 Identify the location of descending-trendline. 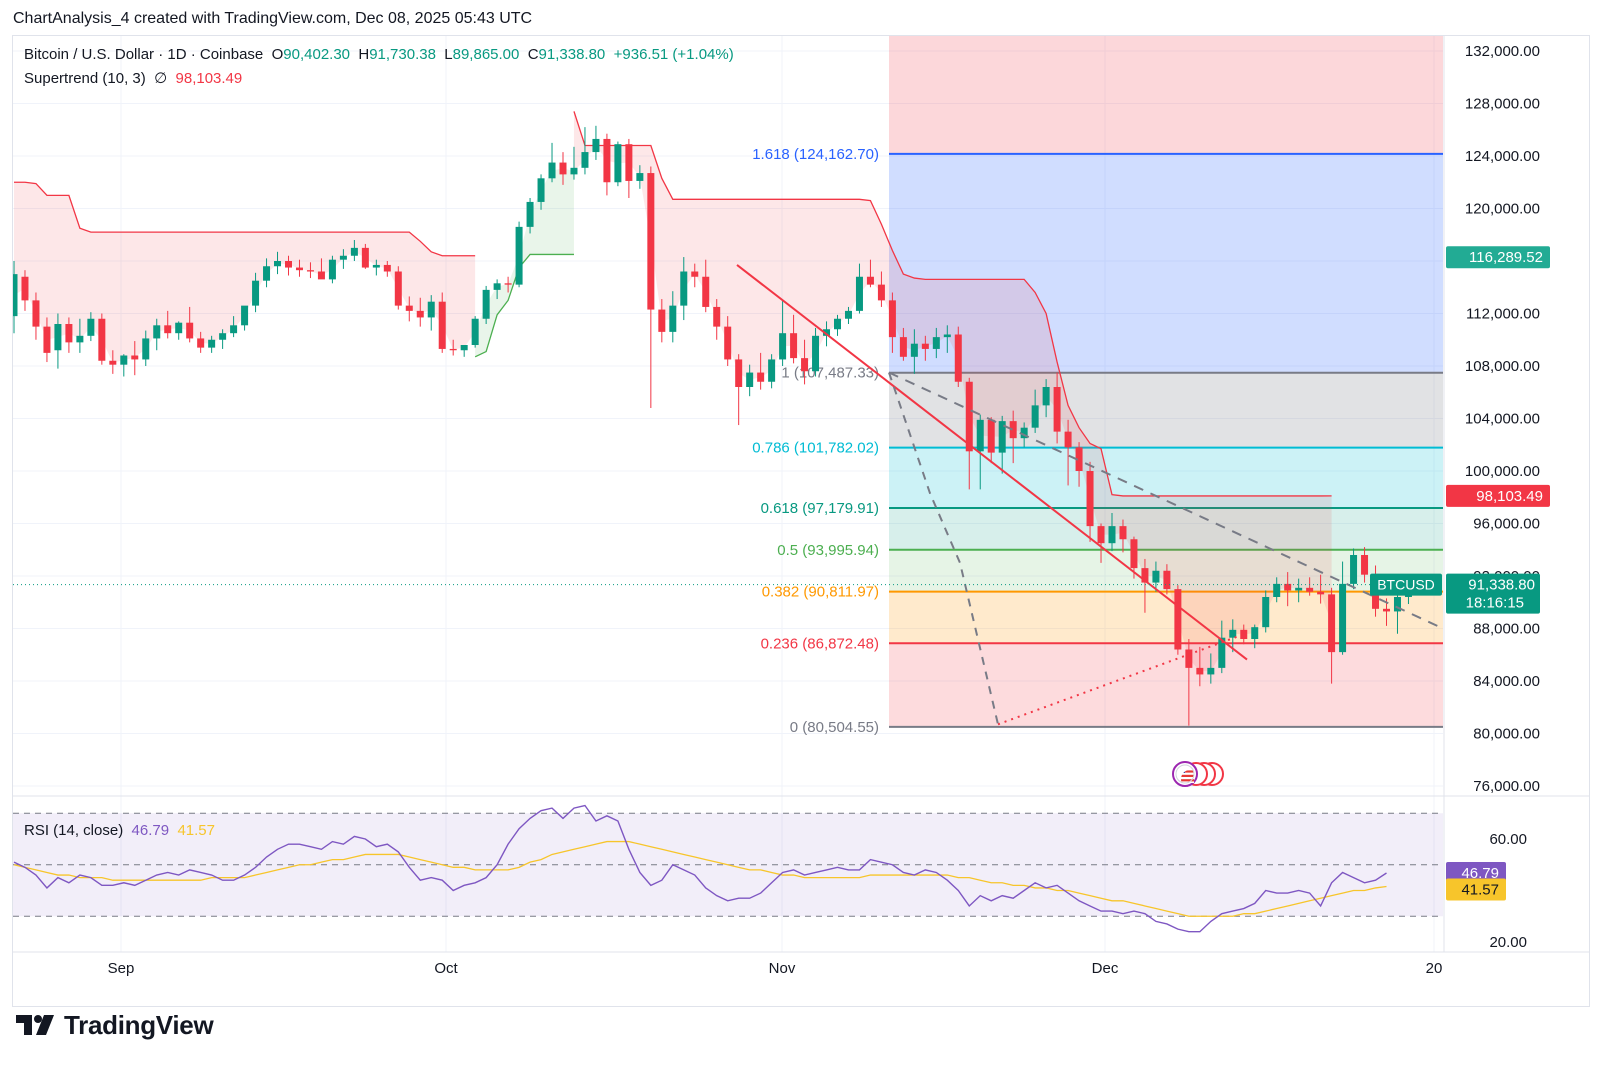
(992, 462).